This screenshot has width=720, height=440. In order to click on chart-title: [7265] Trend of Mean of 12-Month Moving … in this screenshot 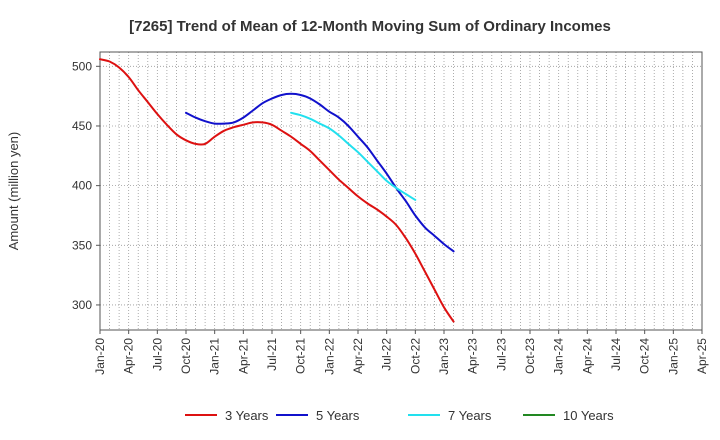, I will do `click(370, 26)`.